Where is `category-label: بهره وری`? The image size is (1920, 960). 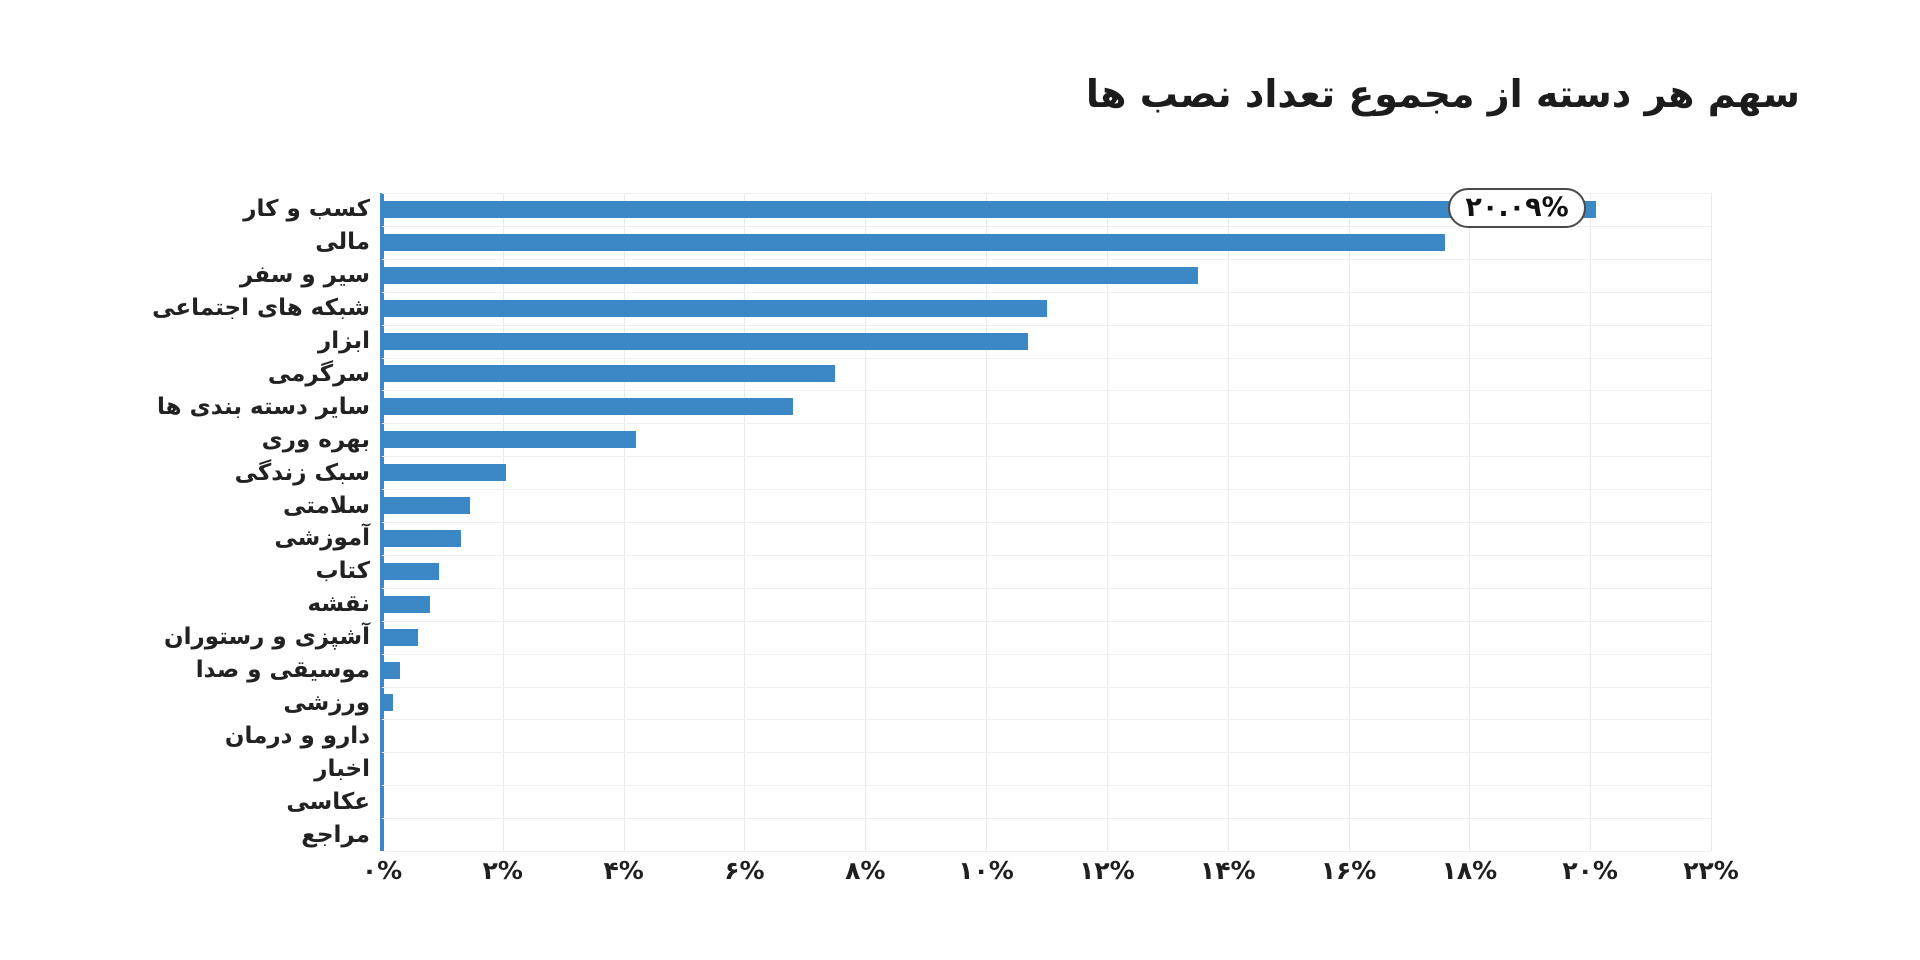 category-label: بهره وری is located at coordinates (315, 439).